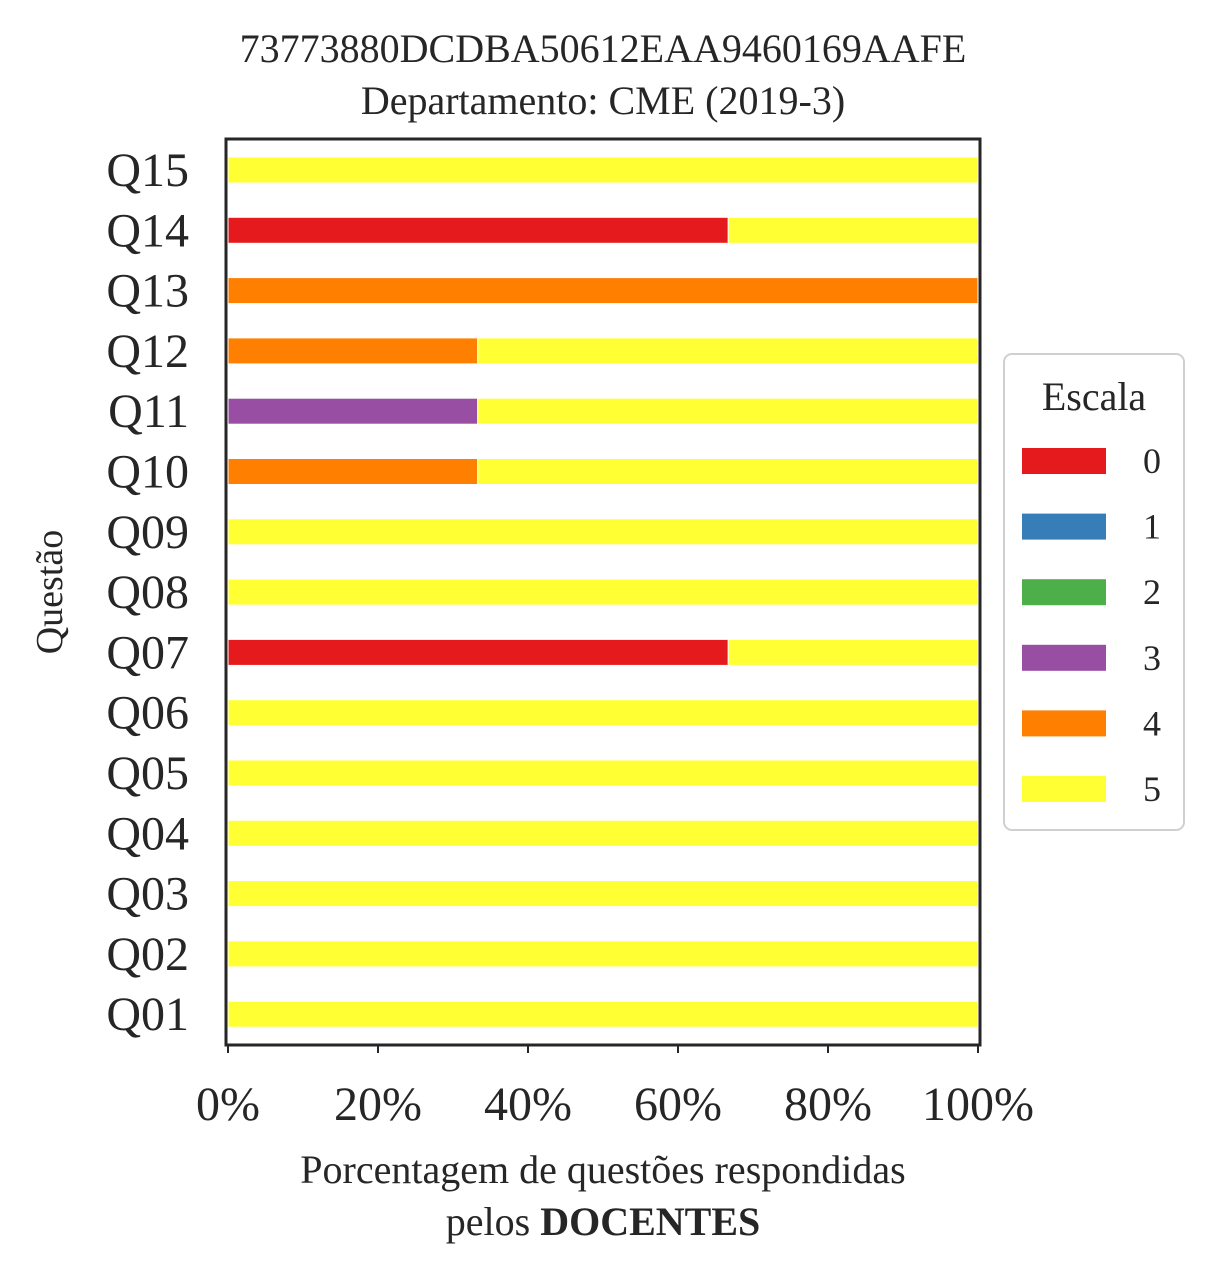  I want to click on legend-label-0: 0, so click(1152, 461).